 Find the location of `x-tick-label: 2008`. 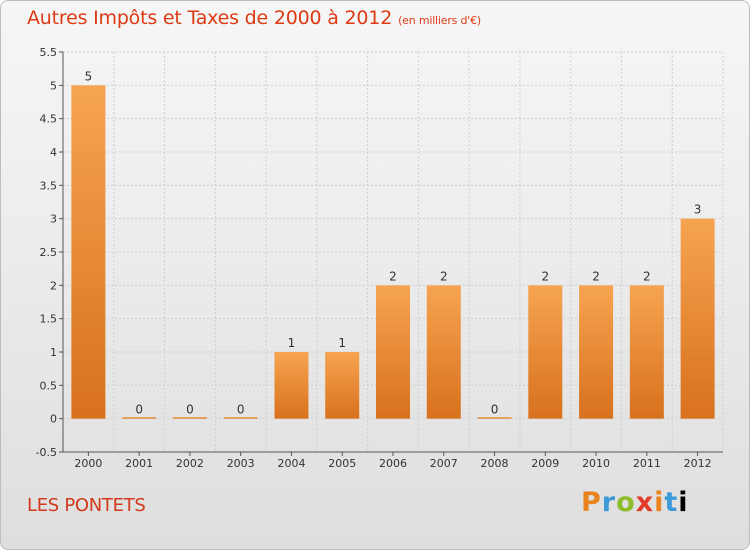

x-tick-label: 2008 is located at coordinates (495, 463).